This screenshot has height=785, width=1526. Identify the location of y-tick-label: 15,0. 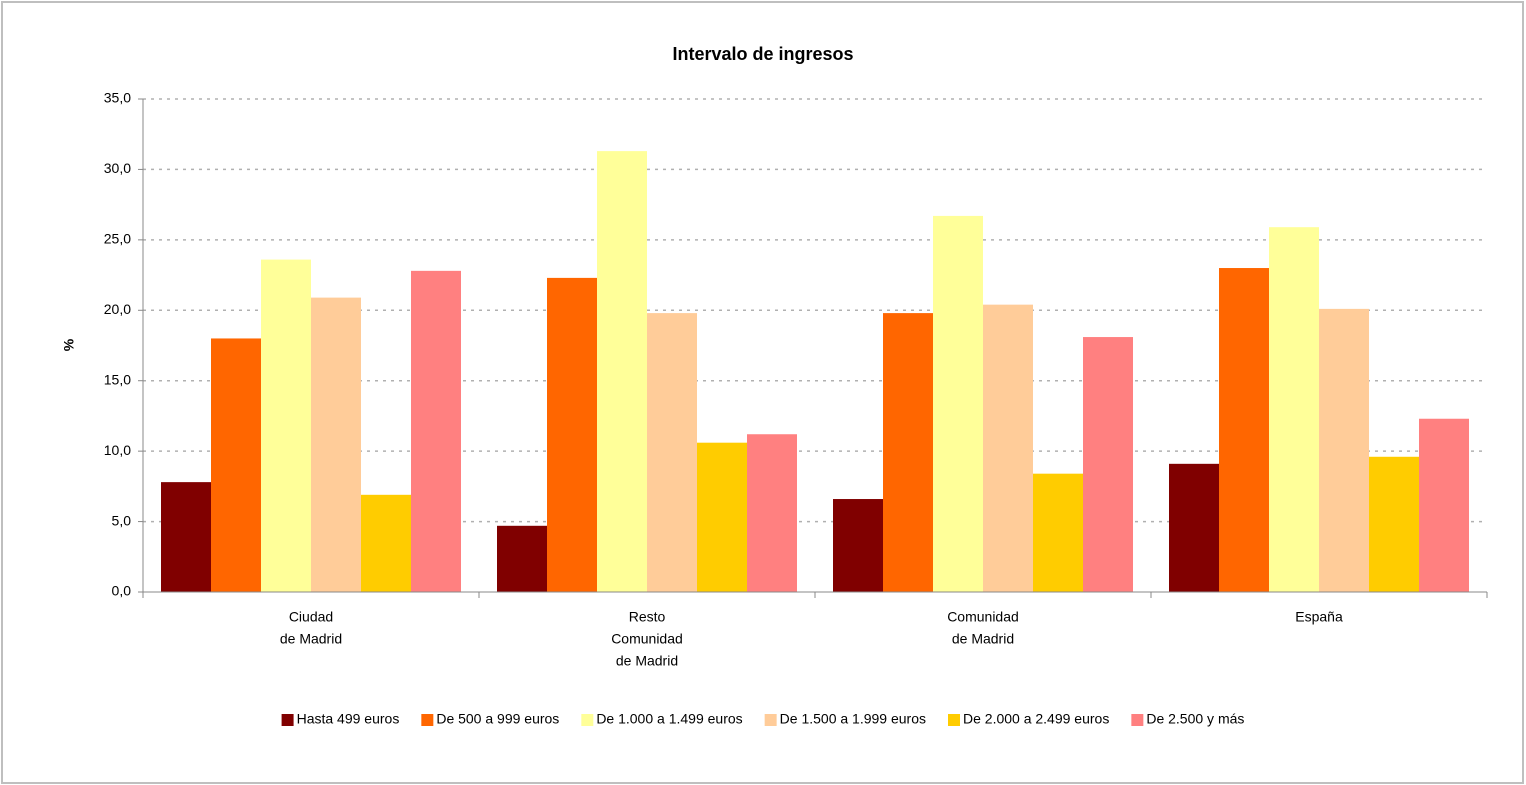
(117, 379).